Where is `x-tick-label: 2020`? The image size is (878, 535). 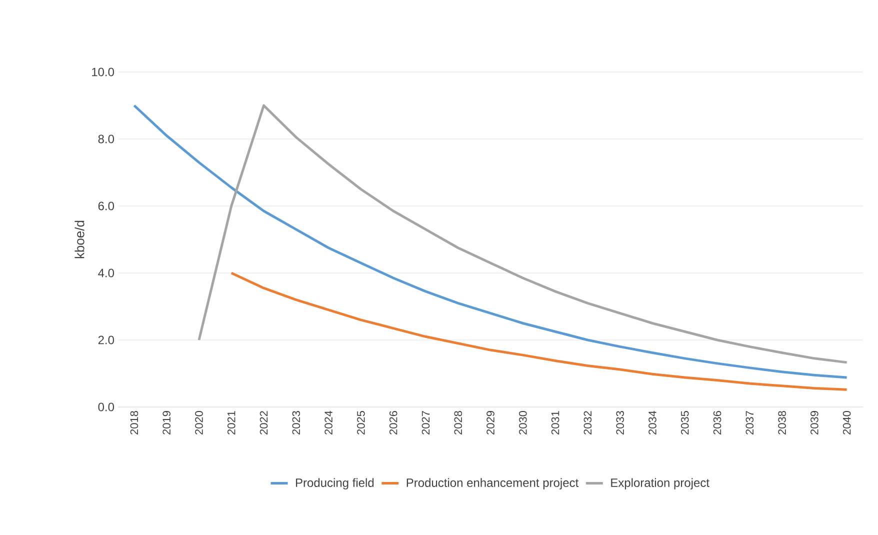 x-tick-label: 2020 is located at coordinates (199, 422).